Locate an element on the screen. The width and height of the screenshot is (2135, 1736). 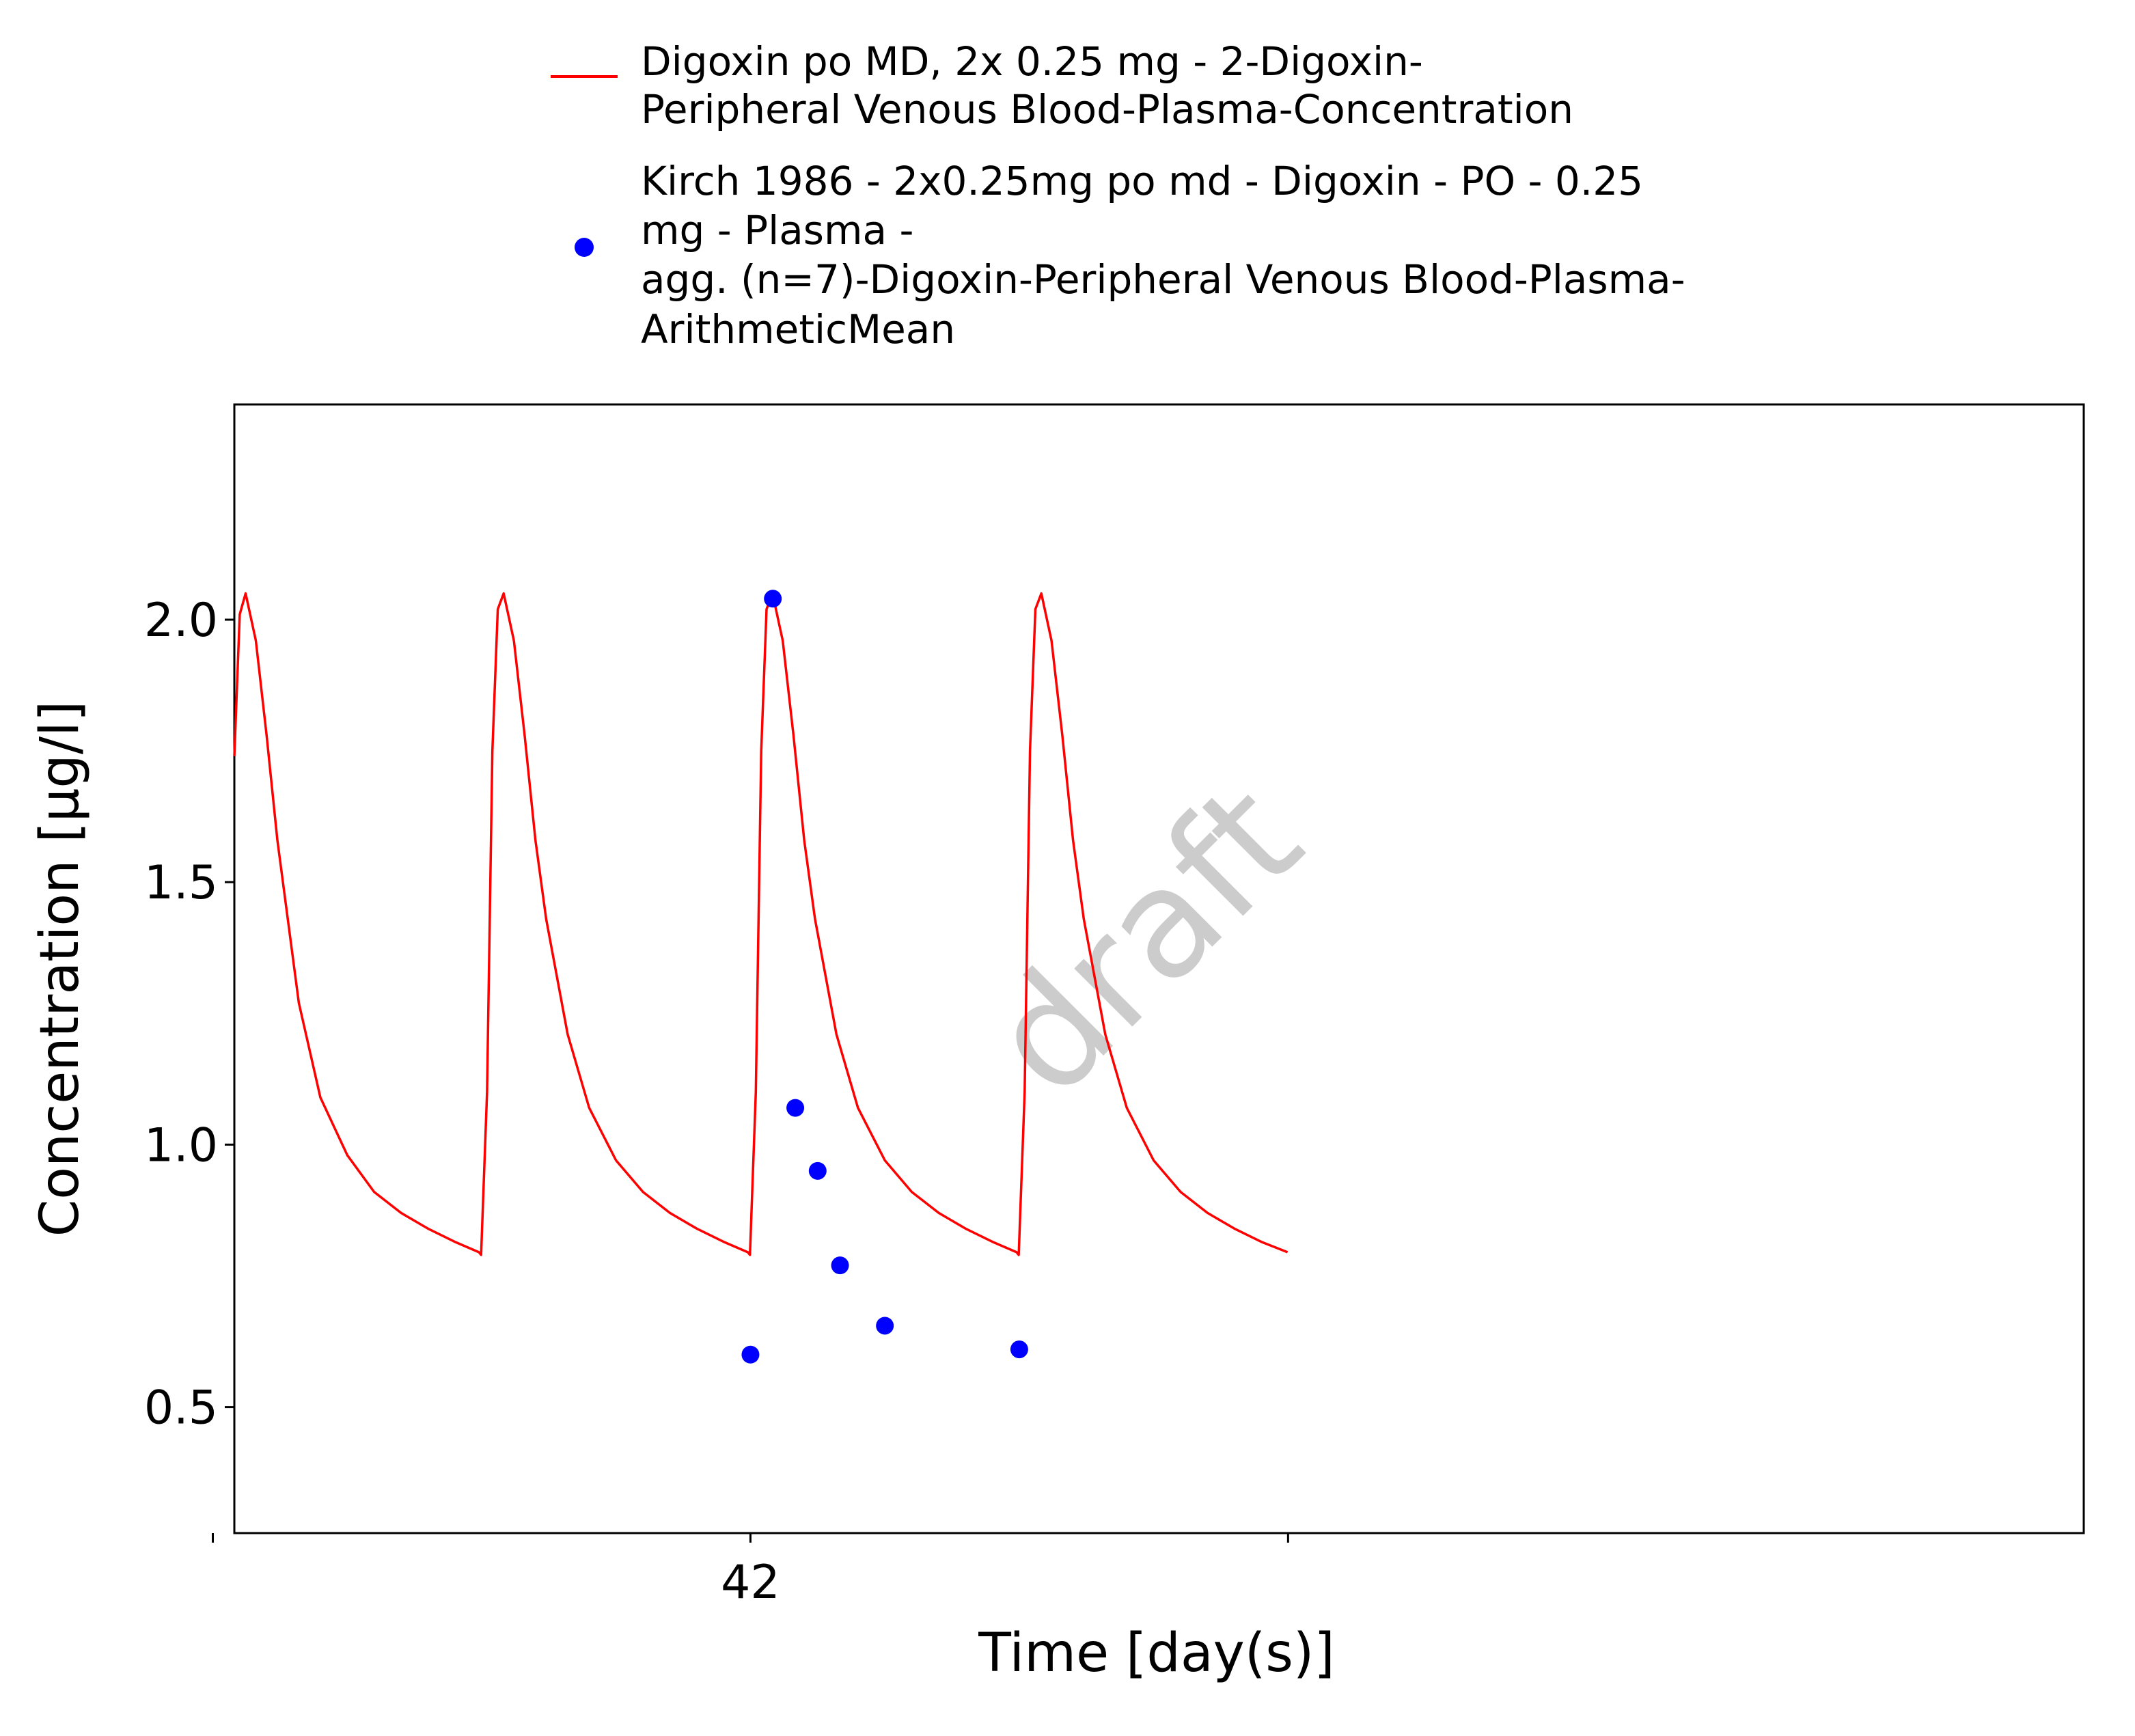
x-axis: 42 is located at coordinates (751, 1571).